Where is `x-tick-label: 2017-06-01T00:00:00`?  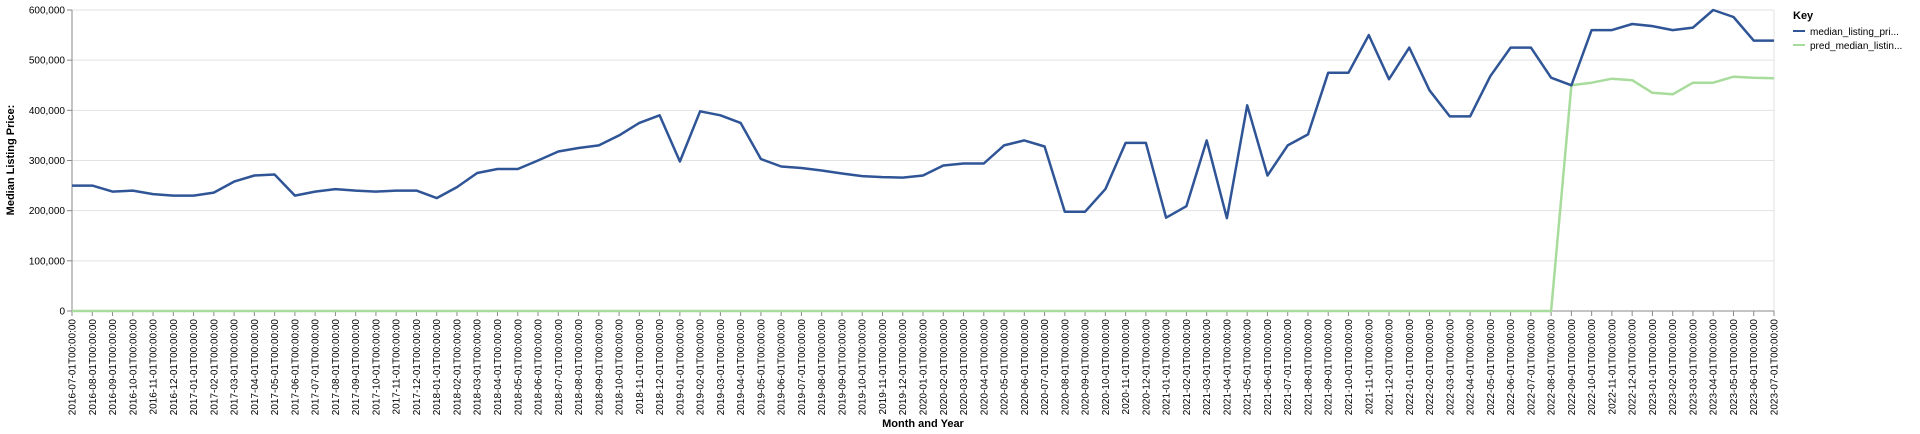 x-tick-label: 2017-06-01T00:00:00 is located at coordinates (295, 367).